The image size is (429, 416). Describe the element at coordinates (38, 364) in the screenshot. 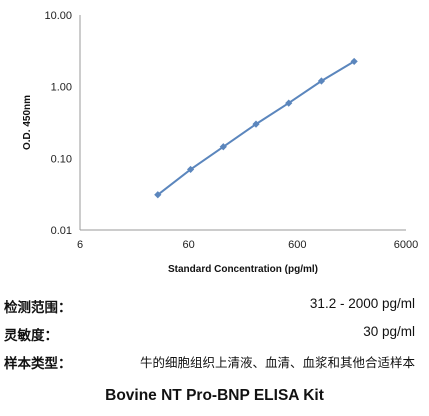

I see `spec-key: 样本类型：` at that location.